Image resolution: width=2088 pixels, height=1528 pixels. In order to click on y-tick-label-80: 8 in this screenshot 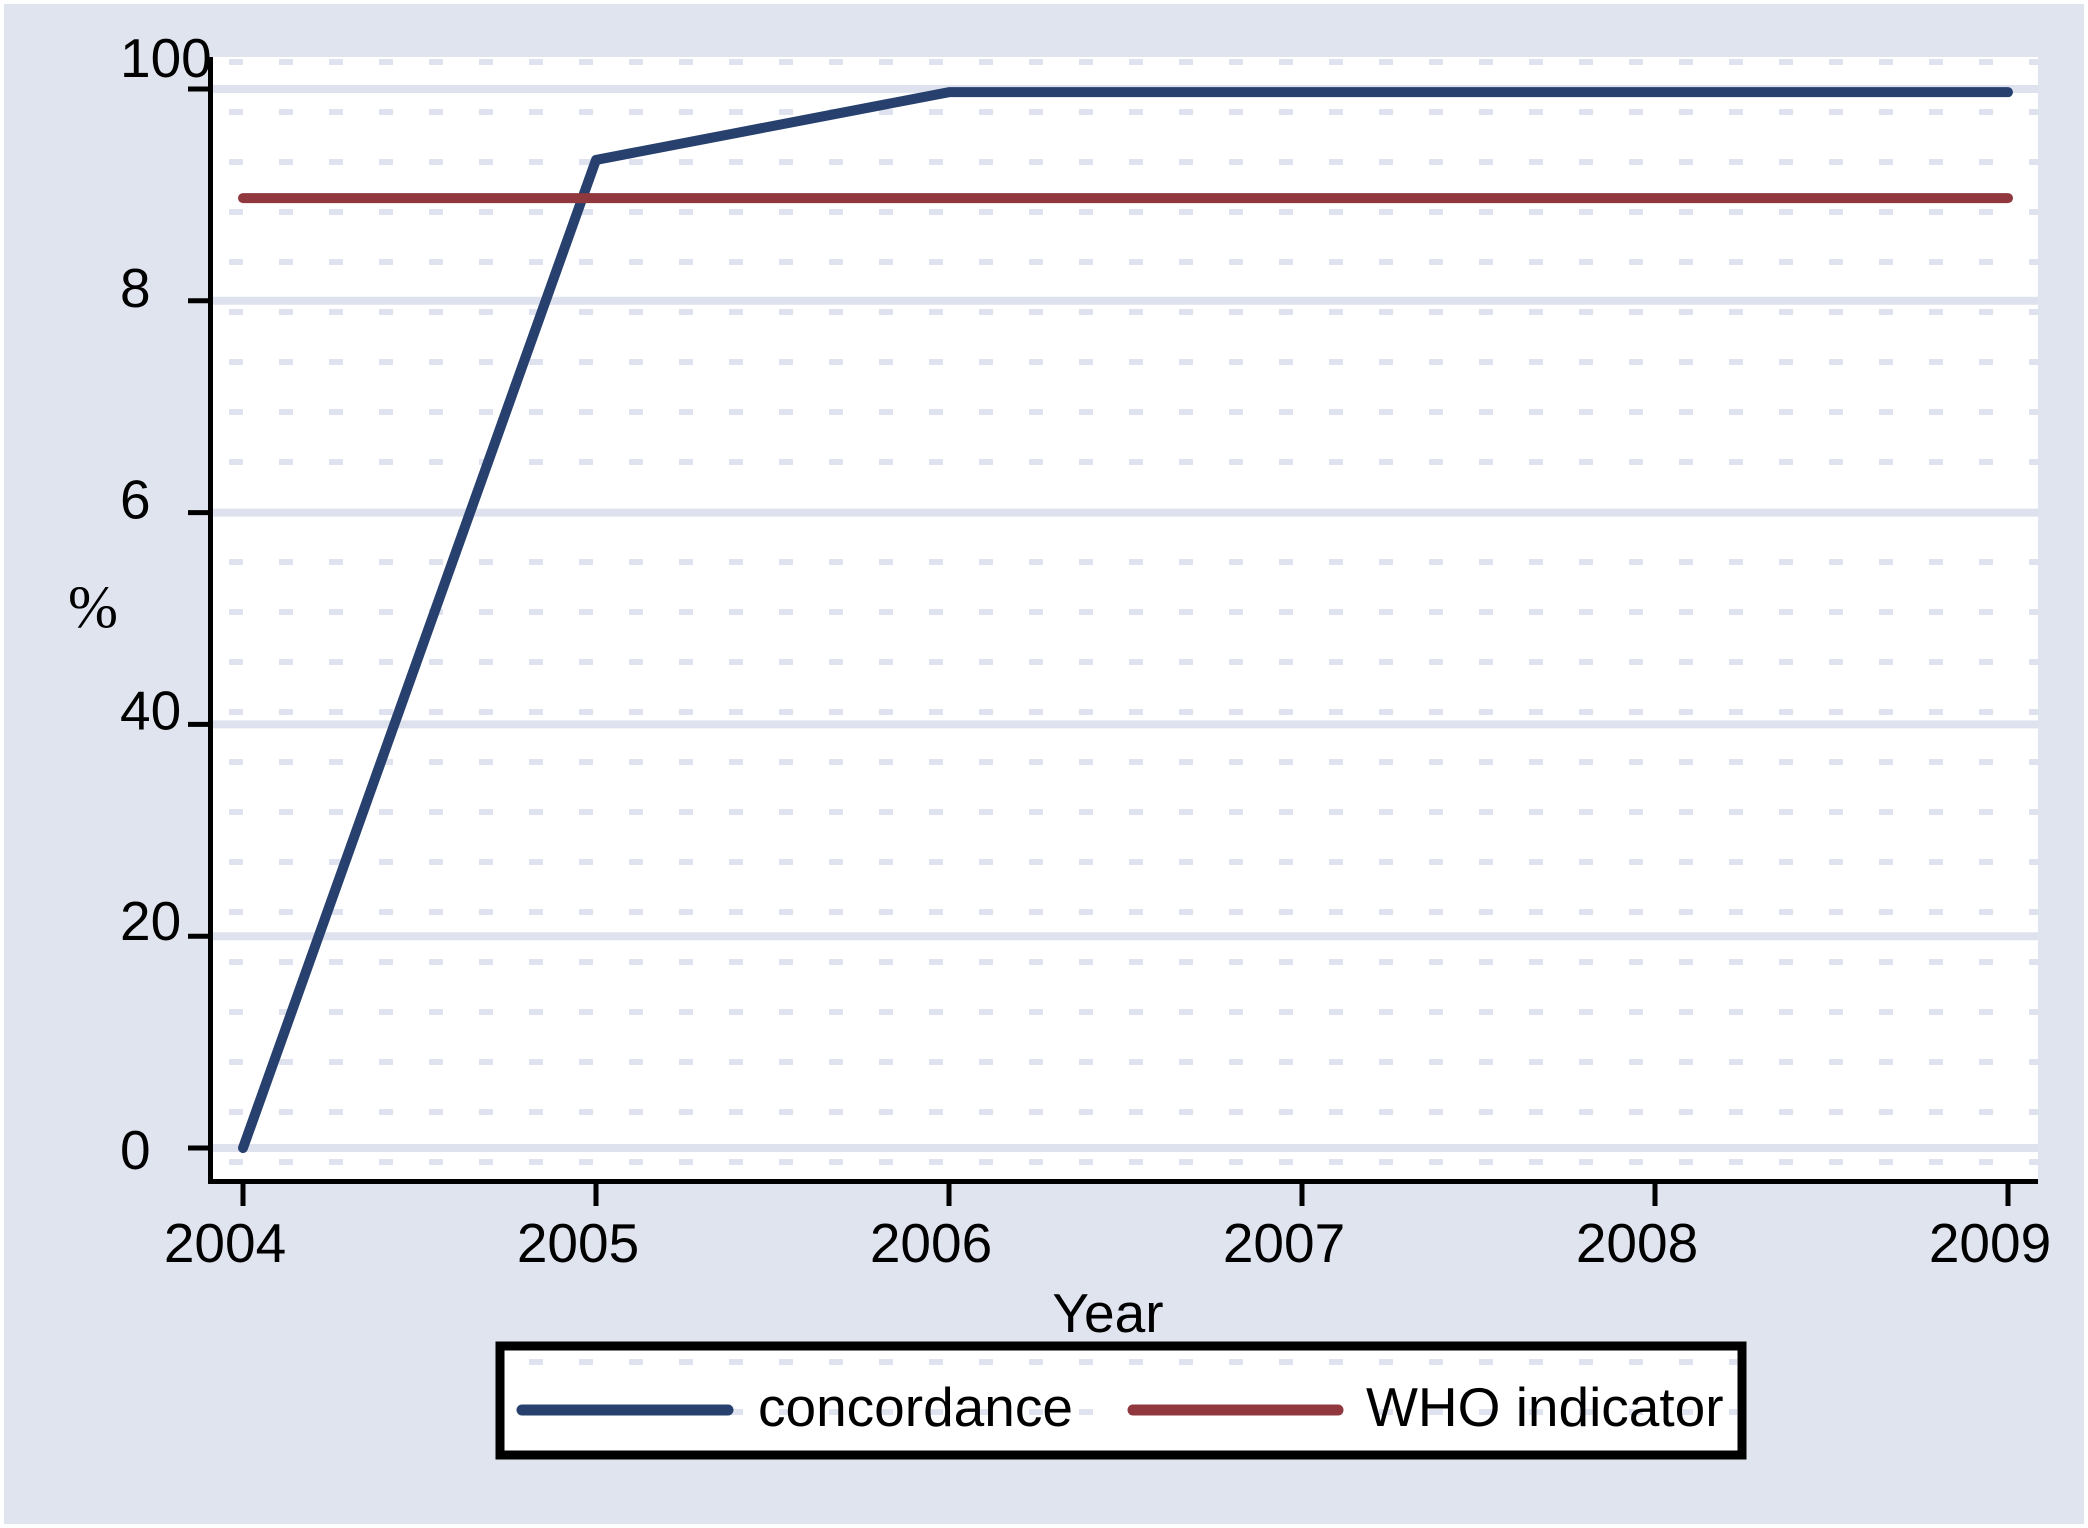, I will do `click(135, 288)`.